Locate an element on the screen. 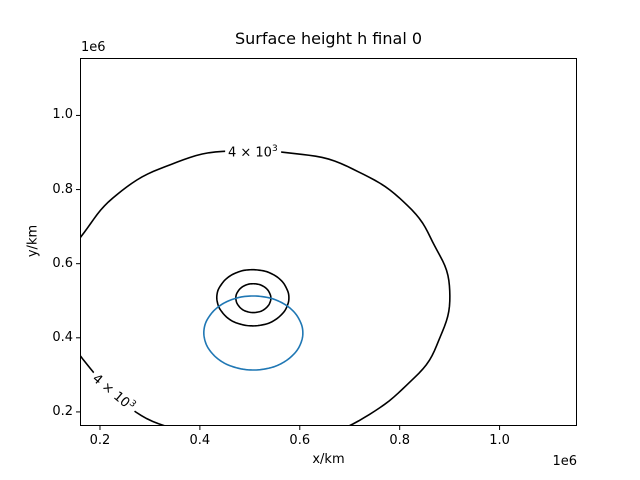 Image resolution: width=640 pixels, height=480 pixels. x-axis-label: x/km is located at coordinates (328, 459).